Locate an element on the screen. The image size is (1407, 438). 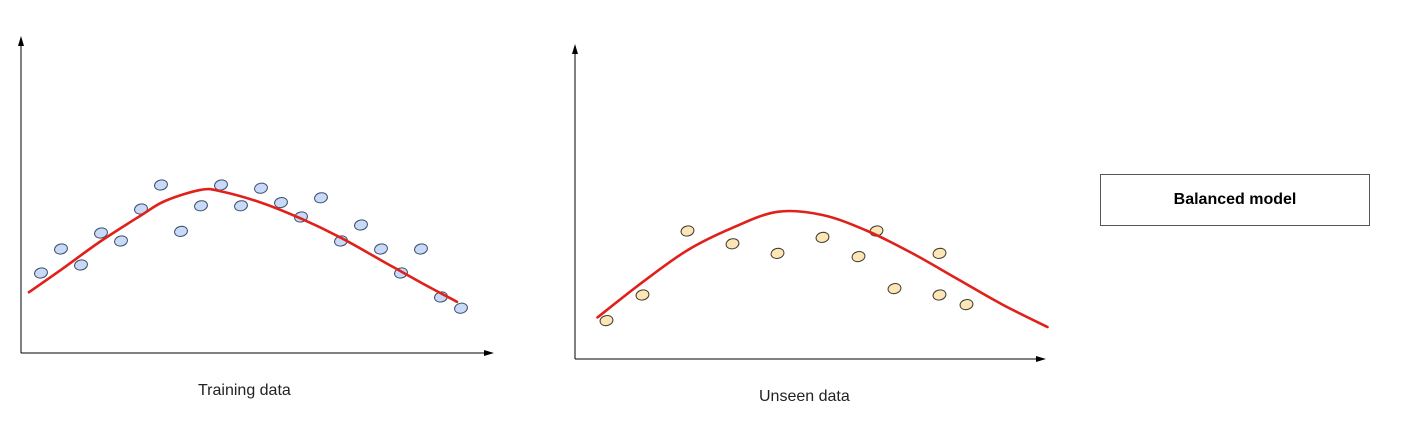
unseen-fit-curve is located at coordinates (822, 269).